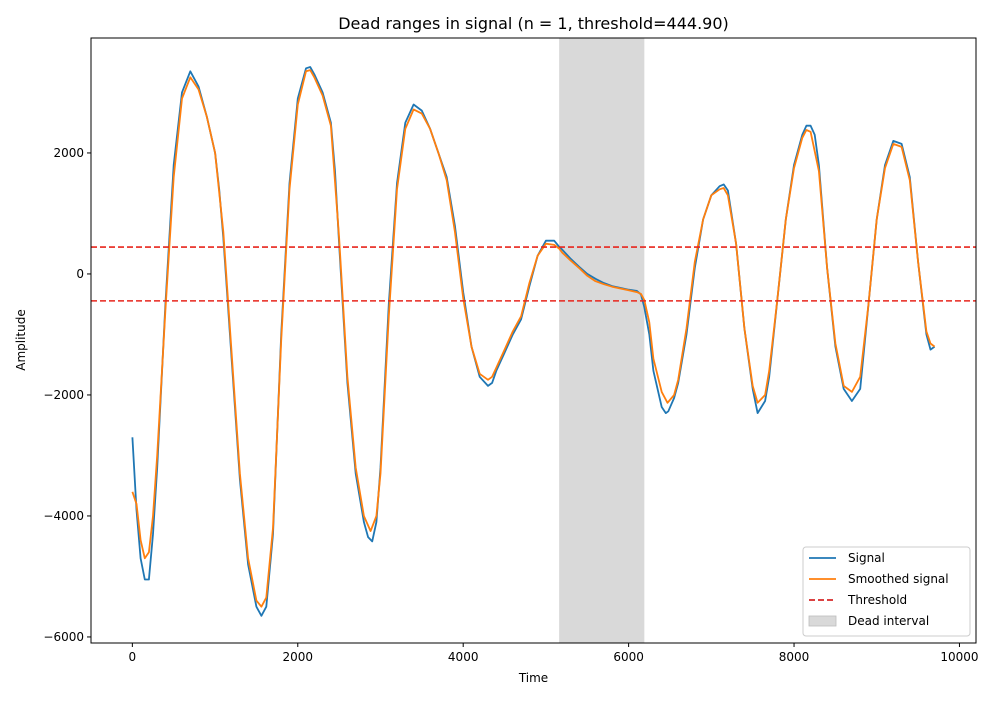  I want to click on y-tick-label: −6000, so click(63, 637).